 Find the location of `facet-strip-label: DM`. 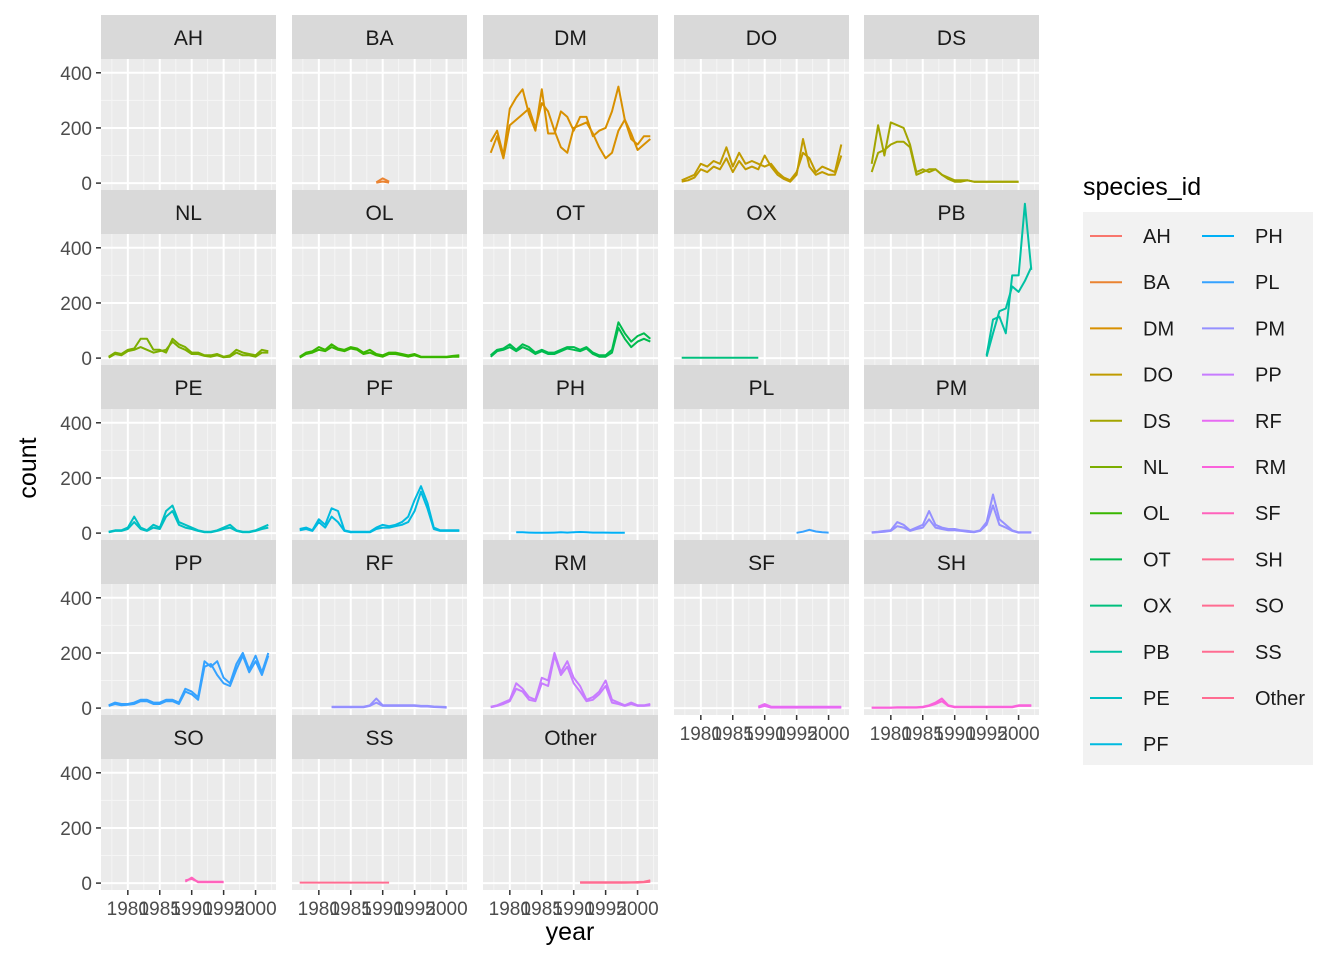

facet-strip-label: DM is located at coordinates (570, 38).